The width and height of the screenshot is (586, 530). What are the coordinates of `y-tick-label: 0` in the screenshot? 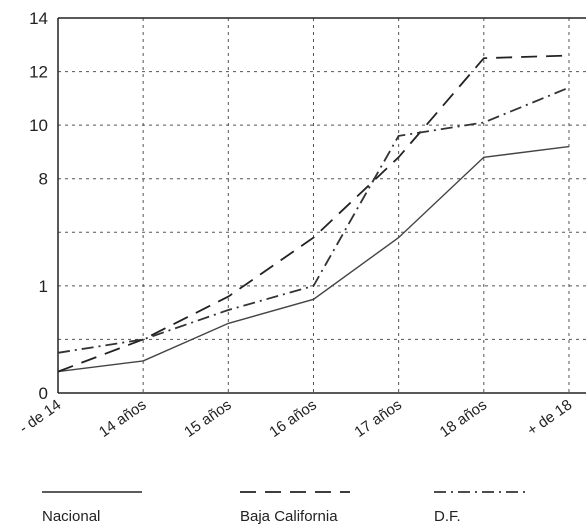 It's located at (43, 393).